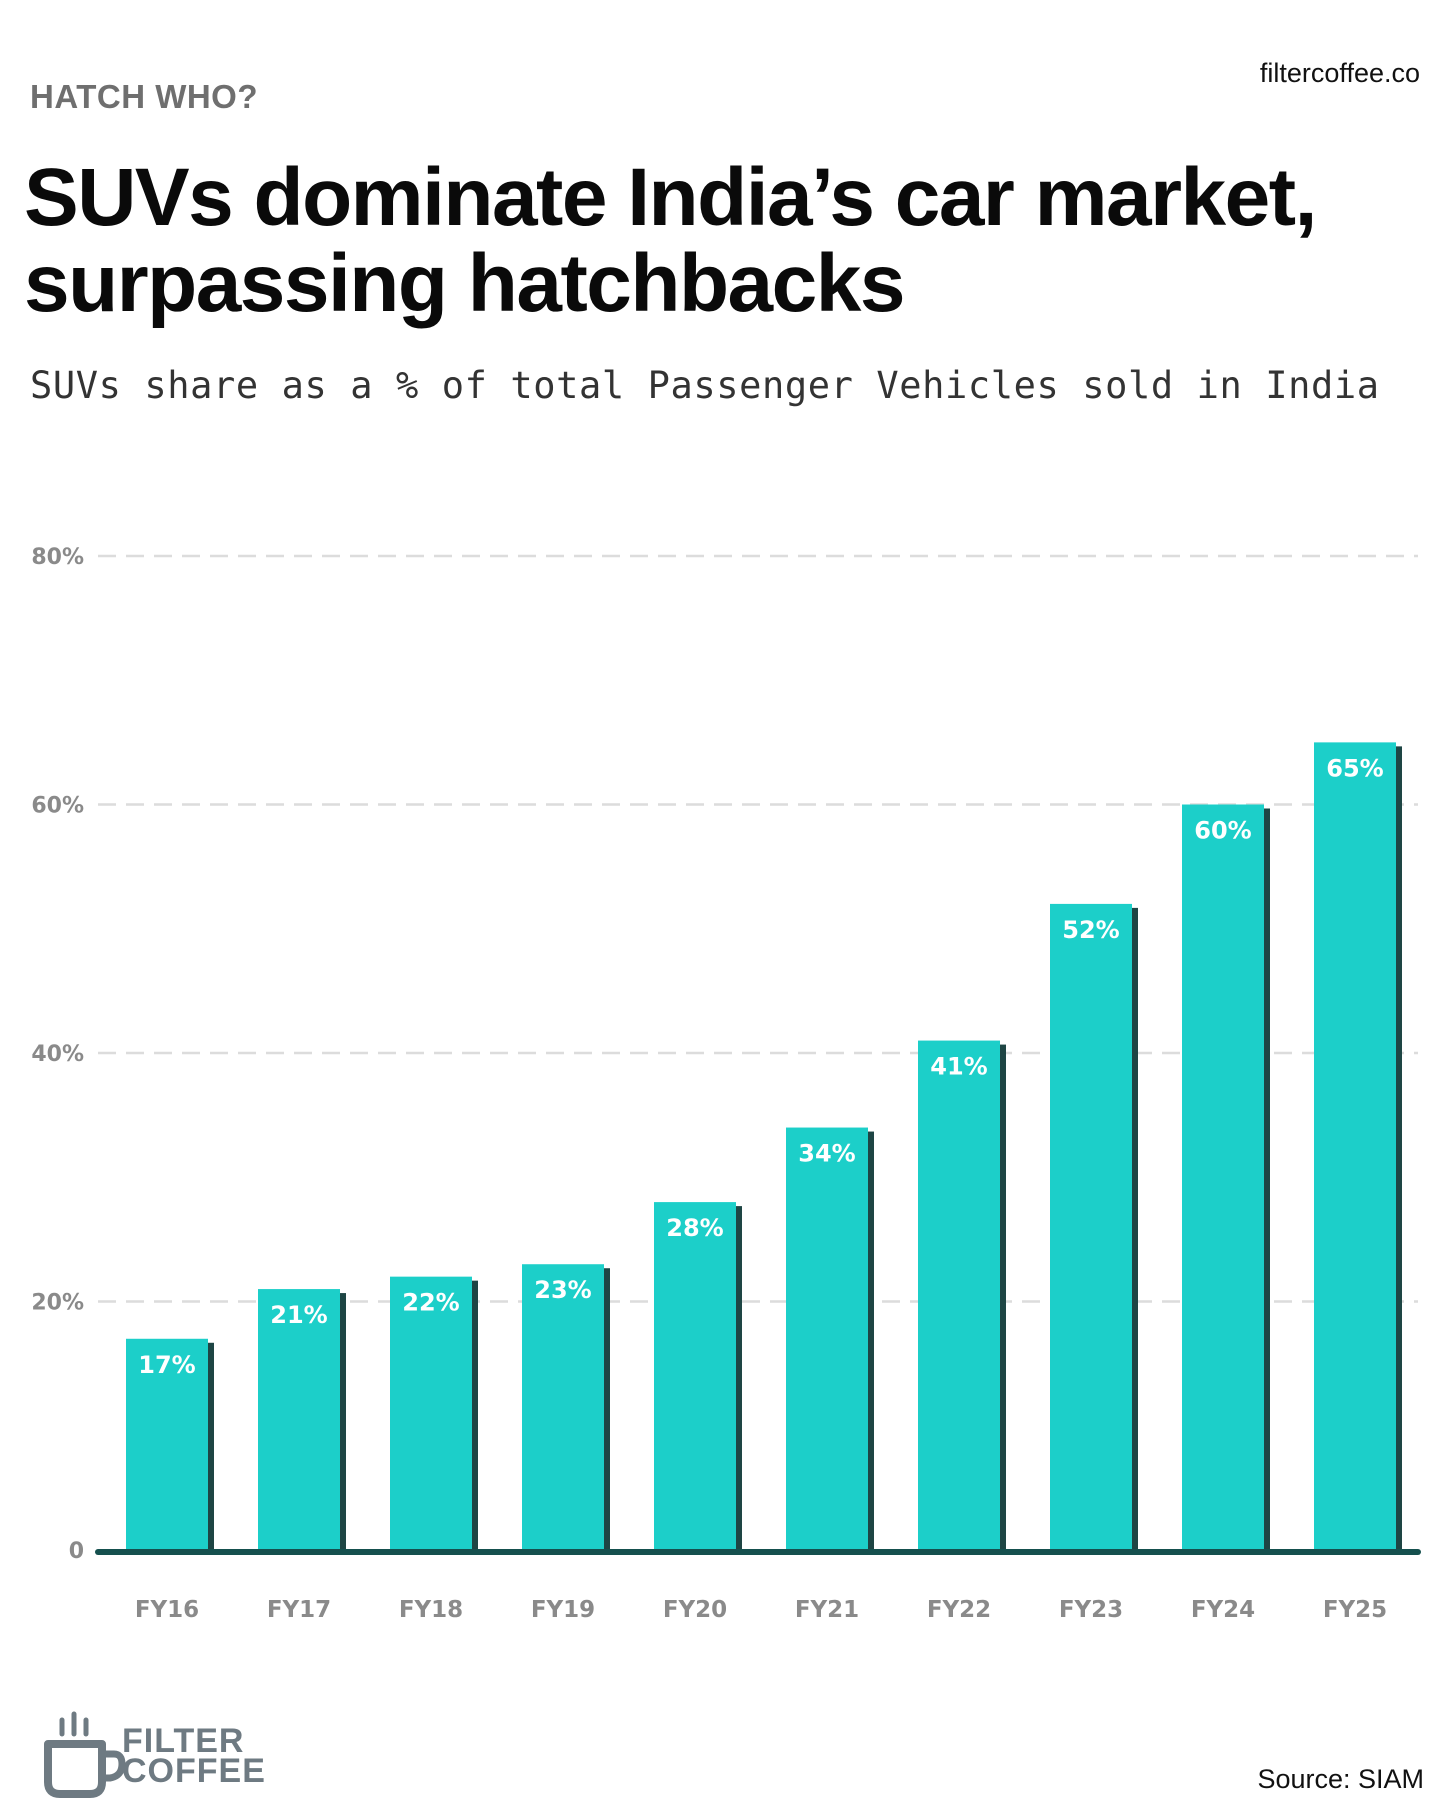  What do you see at coordinates (57, 806) in the screenshot?
I see `y-tick-label: 60%` at bounding box center [57, 806].